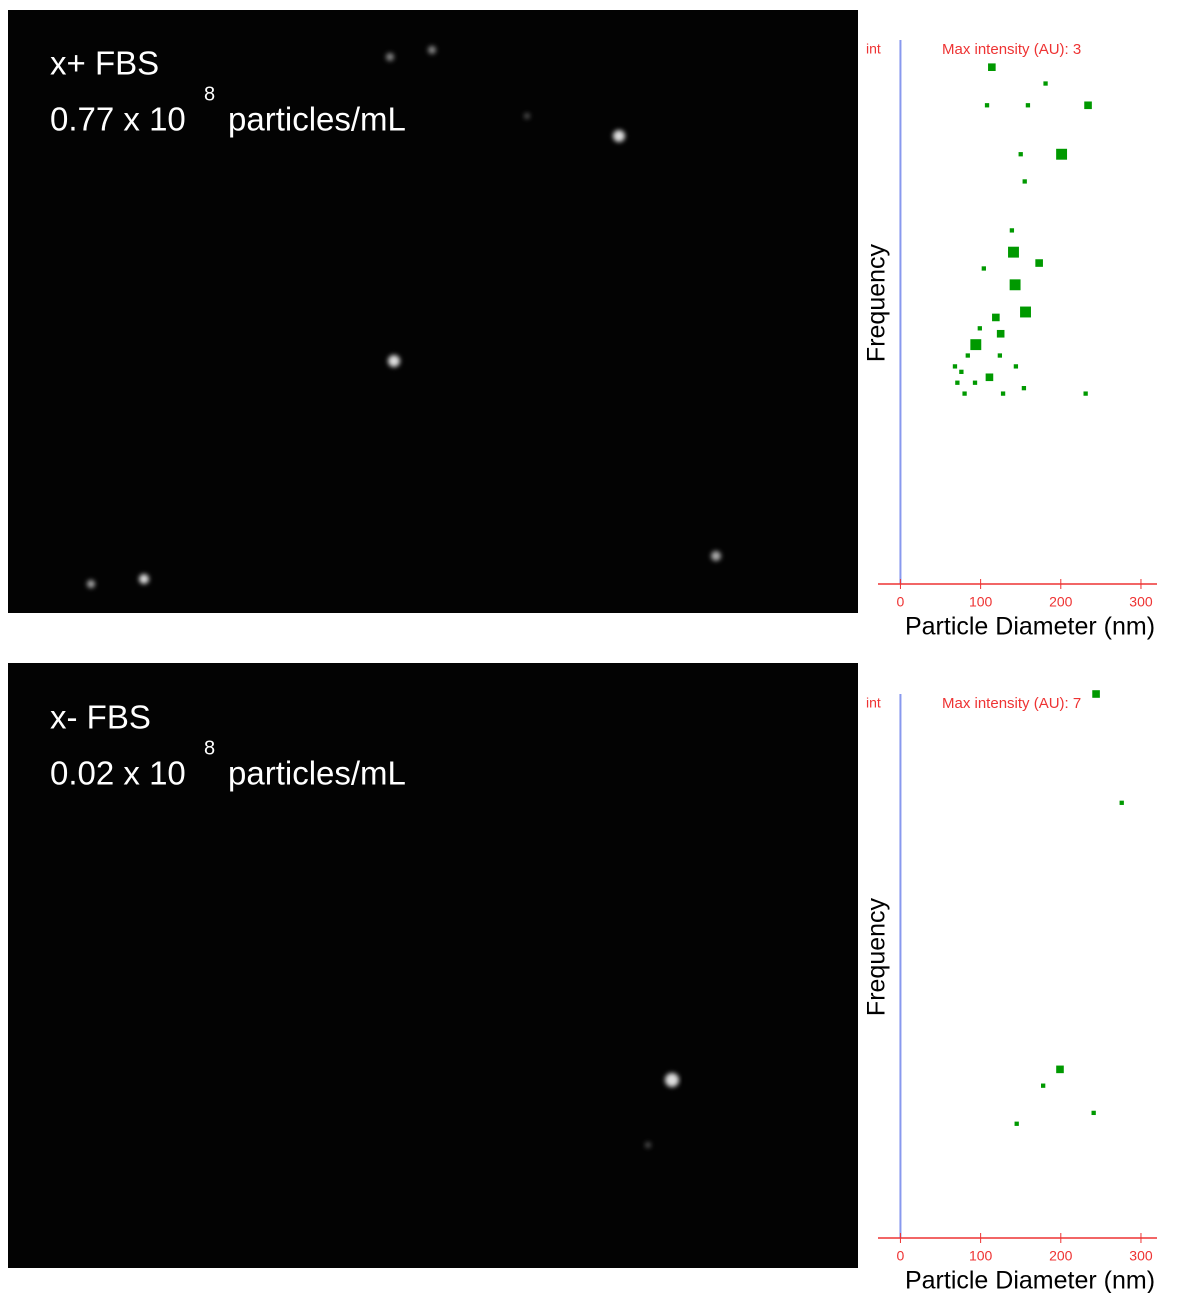 The image size is (1181, 1293). Describe the element at coordinates (1011, 49) in the screenshot. I see `annotation: Max intensity (AU): 3` at that location.